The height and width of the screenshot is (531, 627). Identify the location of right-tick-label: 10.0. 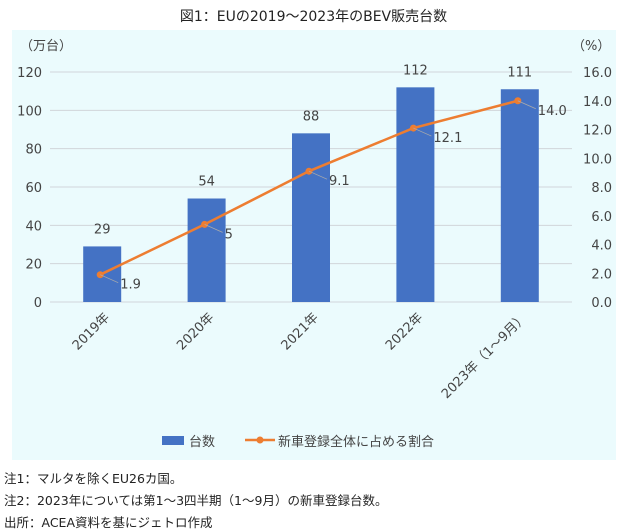
(597, 159).